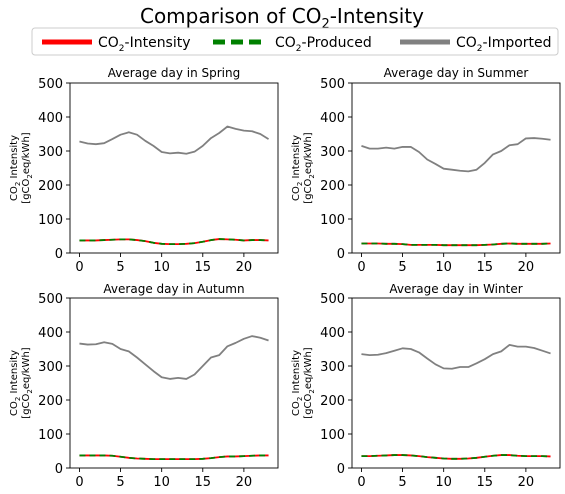  I want to click on legend: CO2-Intensity CO2-Produced CO2-Imported, so click(295, 41).